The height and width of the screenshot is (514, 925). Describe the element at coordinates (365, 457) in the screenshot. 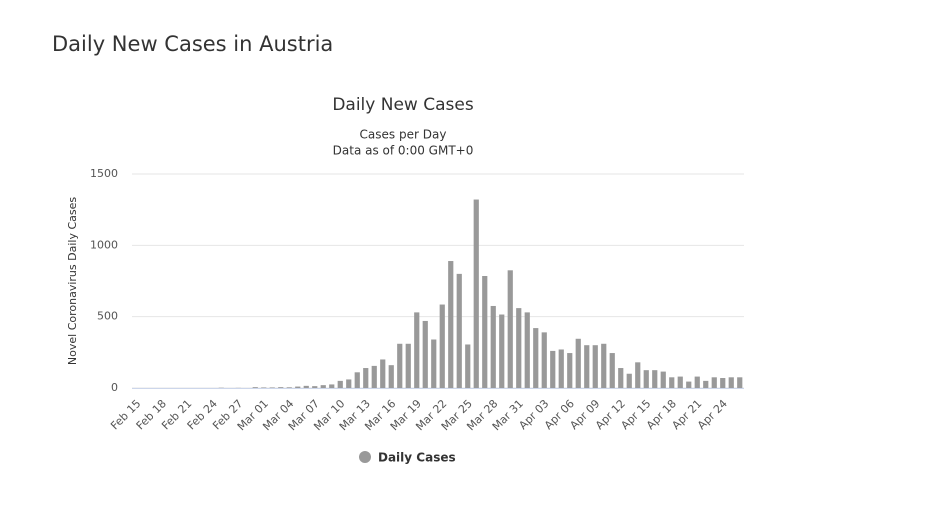

I see `legend-marker` at that location.